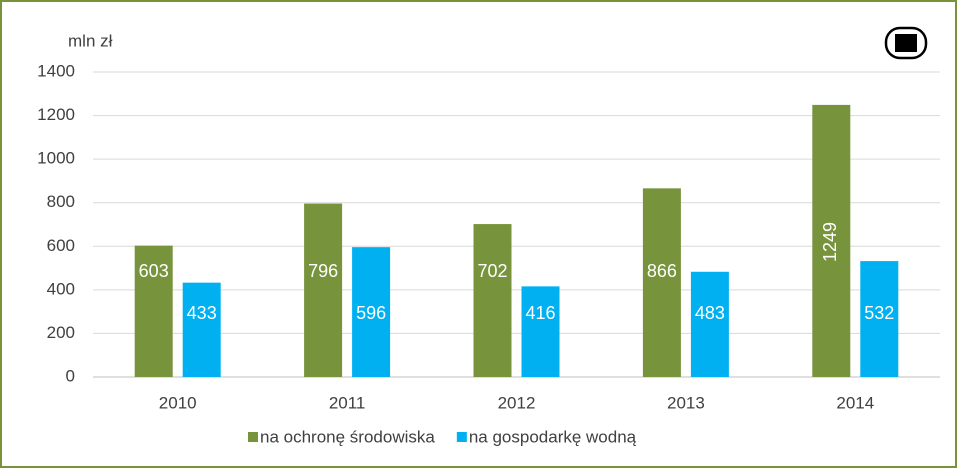  What do you see at coordinates (662, 271) in the screenshot?
I see `data-label: 866` at bounding box center [662, 271].